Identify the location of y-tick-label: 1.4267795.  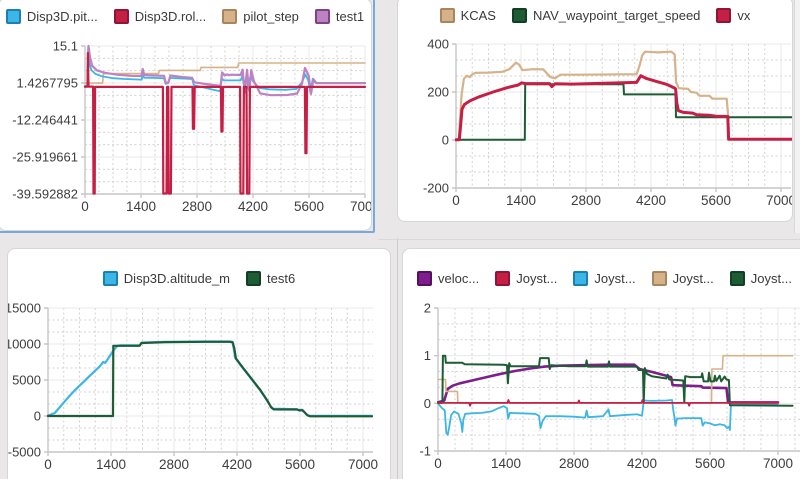
(47, 83).